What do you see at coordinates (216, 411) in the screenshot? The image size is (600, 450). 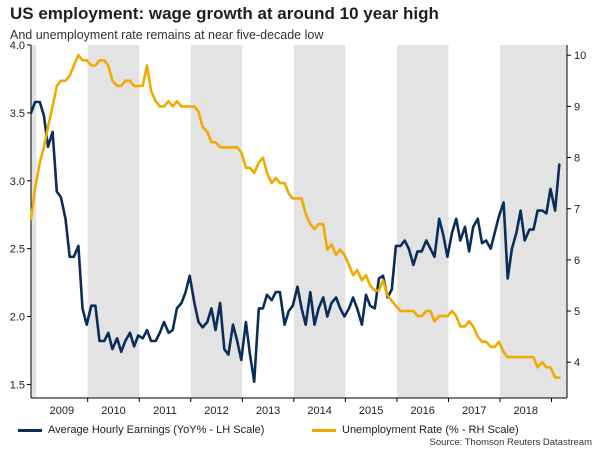 I see `x-tick-label: 2012` at bounding box center [216, 411].